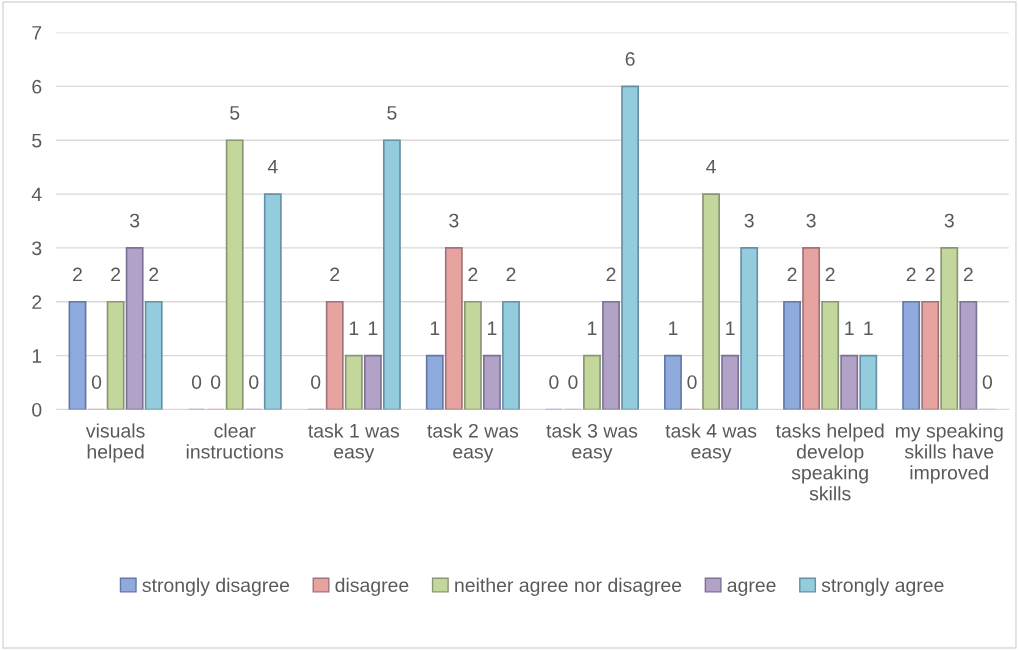  Describe the element at coordinates (37, 409) in the screenshot. I see `y-tick-label: 0` at that location.